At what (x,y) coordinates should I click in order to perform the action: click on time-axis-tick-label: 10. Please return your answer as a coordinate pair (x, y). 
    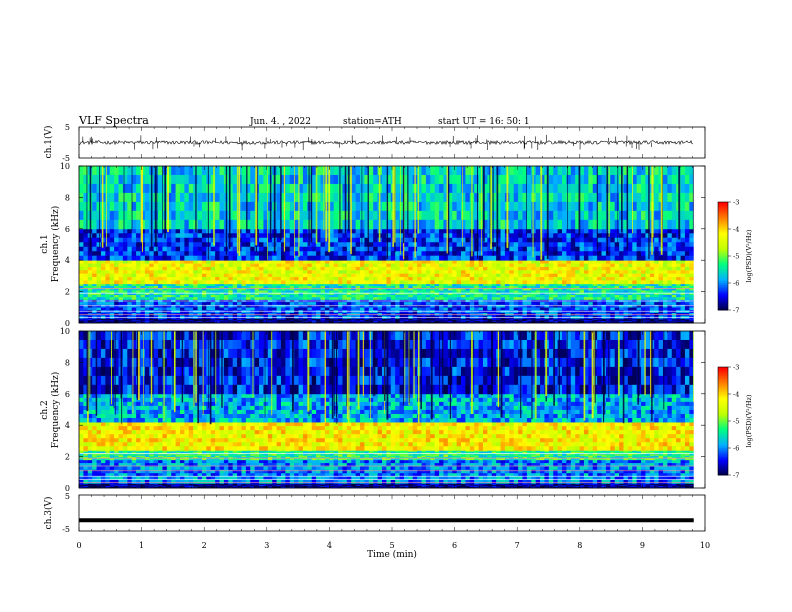
    Looking at the image, I should click on (705, 545).